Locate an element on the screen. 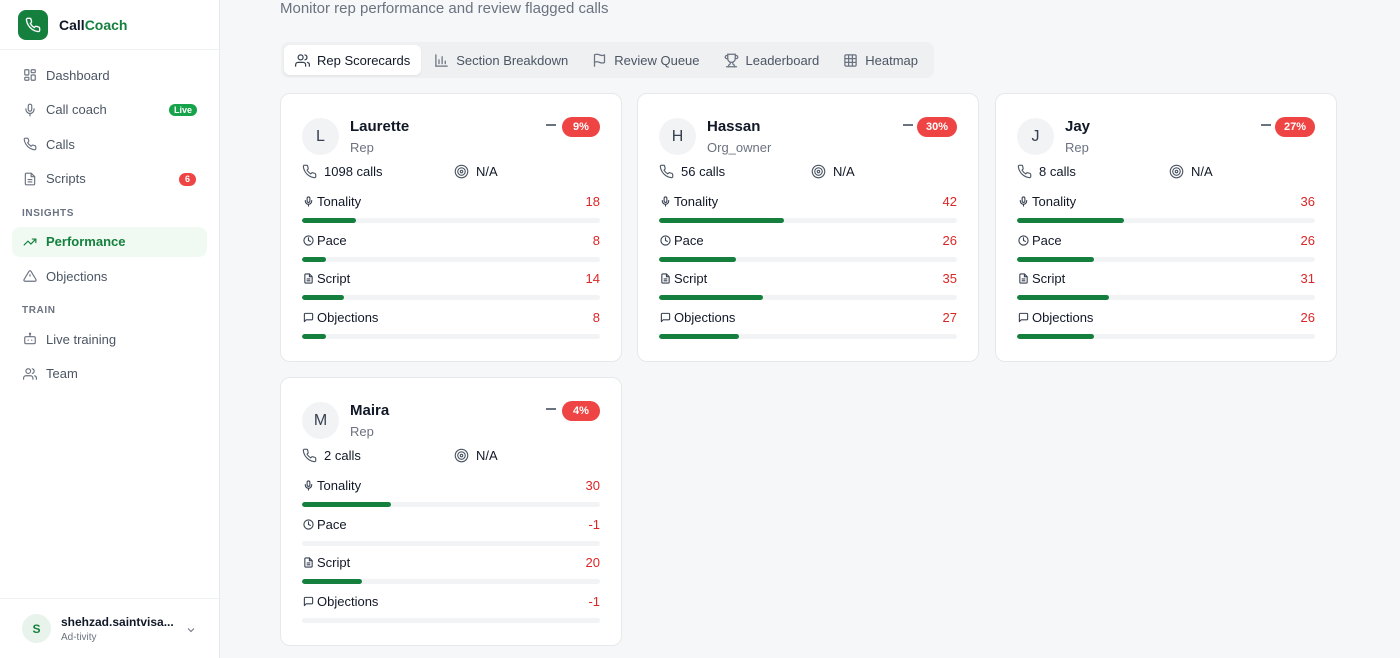 The image size is (1400, 658). metric-label-text: Pace is located at coordinates (332, 524).